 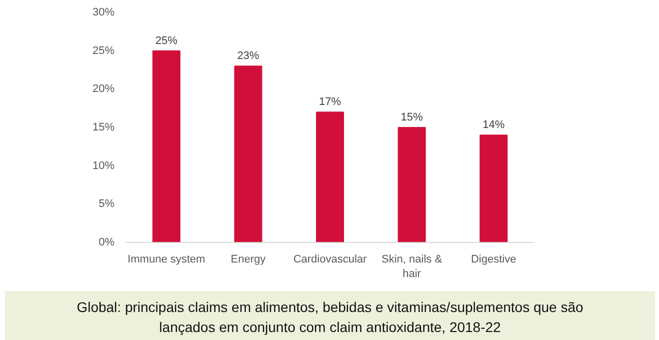 What do you see at coordinates (248, 260) in the screenshot?
I see `x-tick-label: Energy` at bounding box center [248, 260].